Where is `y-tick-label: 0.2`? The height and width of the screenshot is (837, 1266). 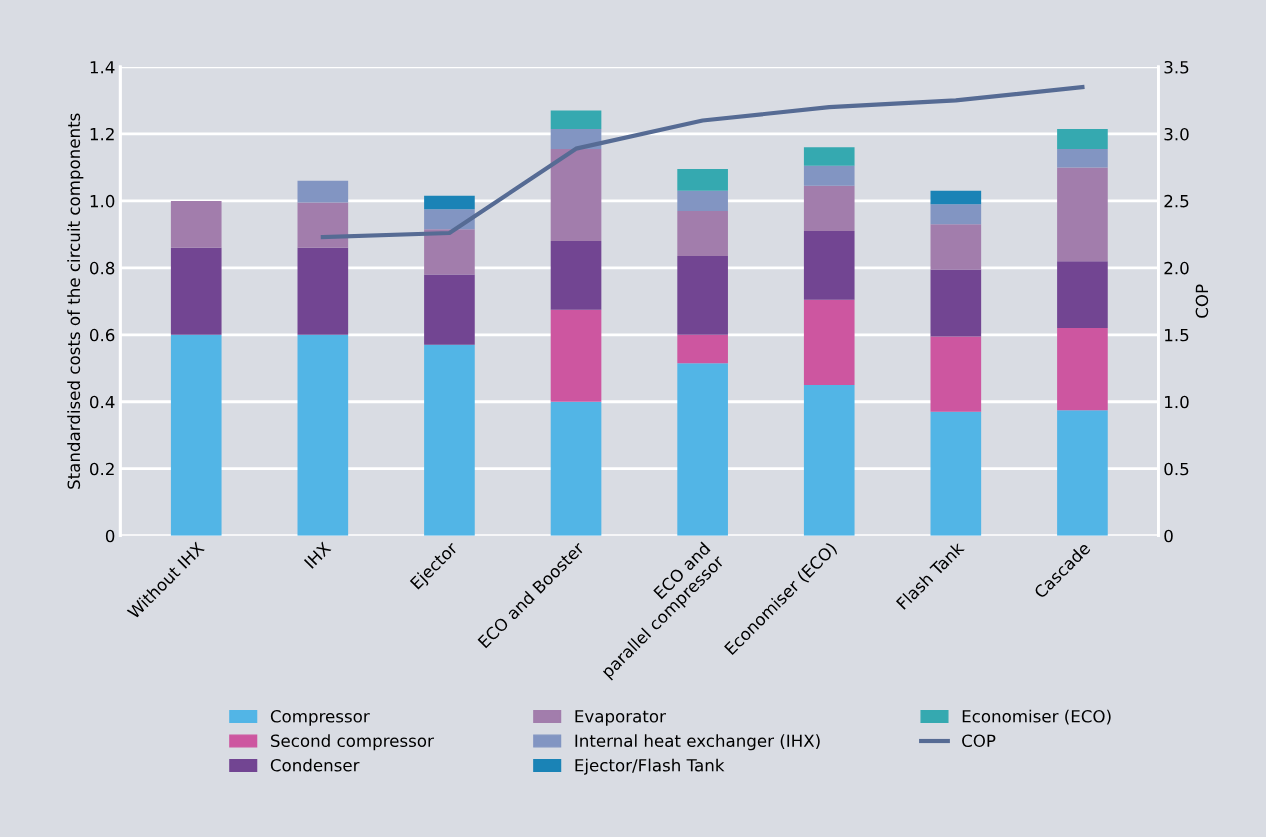 y-tick-label: 0.2 is located at coordinates (102, 469).